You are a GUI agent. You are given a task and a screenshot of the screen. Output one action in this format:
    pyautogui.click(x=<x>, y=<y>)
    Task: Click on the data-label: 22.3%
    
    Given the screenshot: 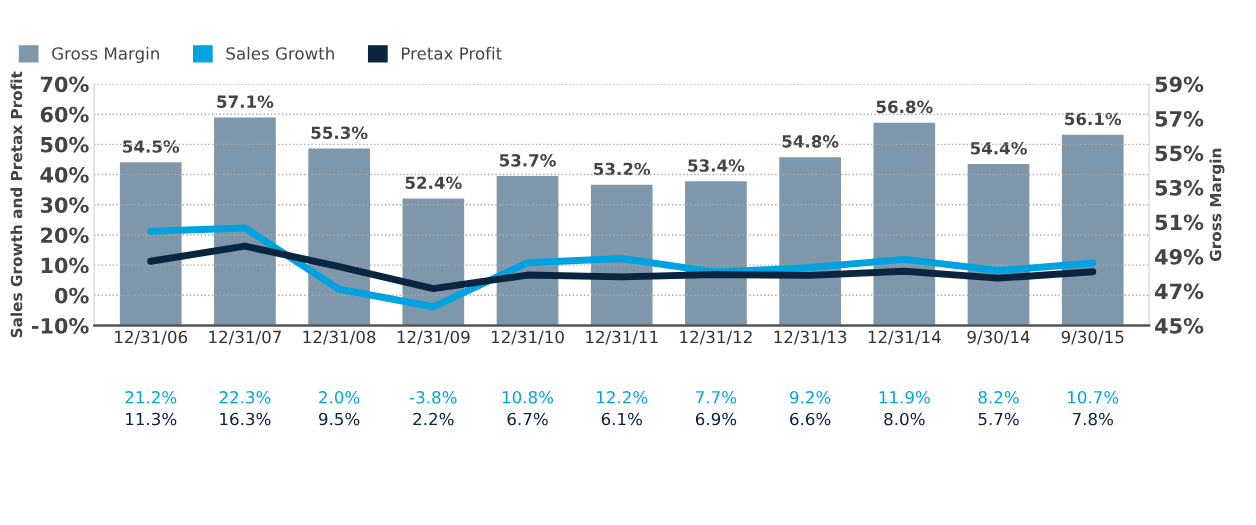 What is the action you would take?
    pyautogui.click(x=245, y=397)
    